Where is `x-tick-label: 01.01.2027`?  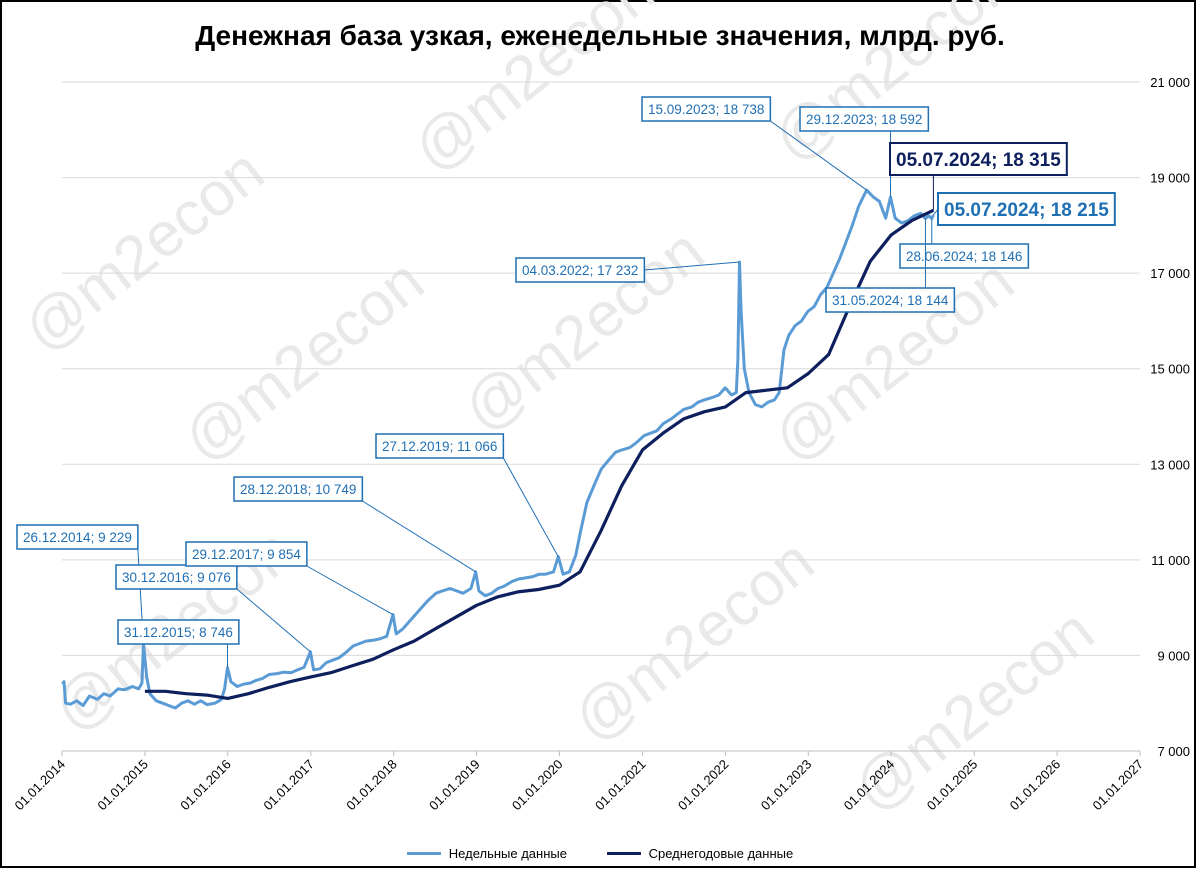
x-tick-label: 01.01.2027 is located at coordinates (1117, 785).